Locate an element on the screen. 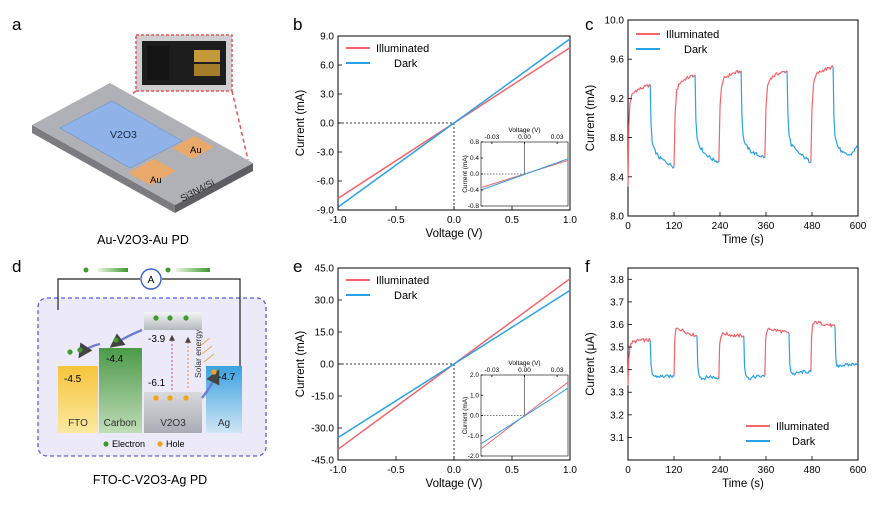 The height and width of the screenshot is (515, 876). chart-c-ytick-label: 9.2 is located at coordinates (617, 99).